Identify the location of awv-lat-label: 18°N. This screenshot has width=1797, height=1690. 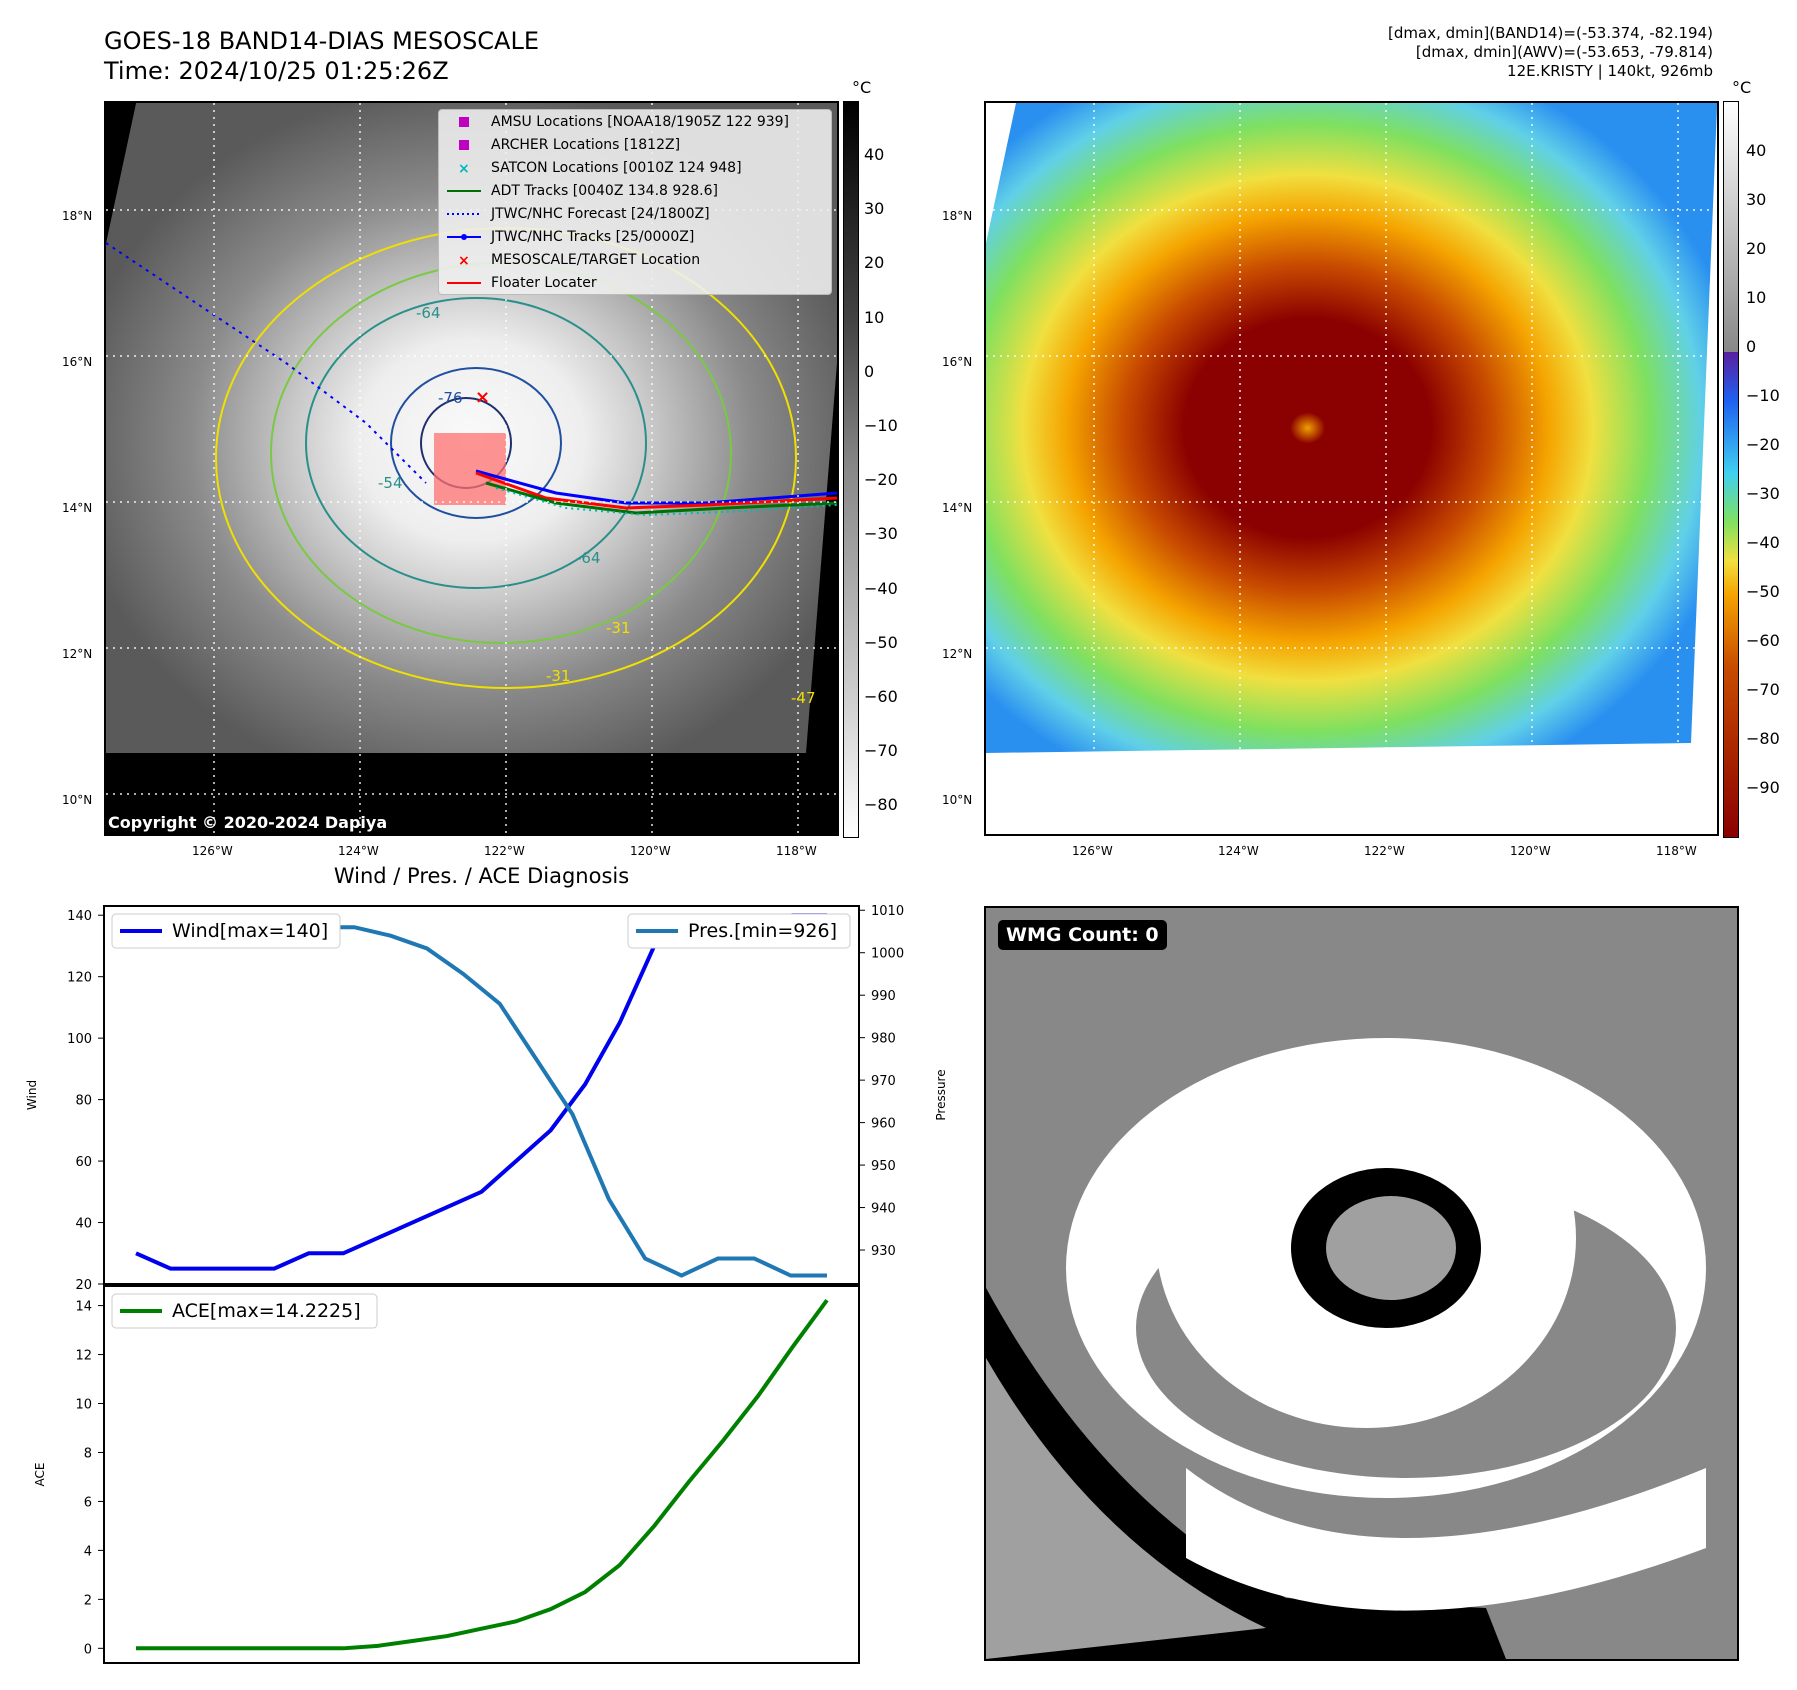
(957, 216).